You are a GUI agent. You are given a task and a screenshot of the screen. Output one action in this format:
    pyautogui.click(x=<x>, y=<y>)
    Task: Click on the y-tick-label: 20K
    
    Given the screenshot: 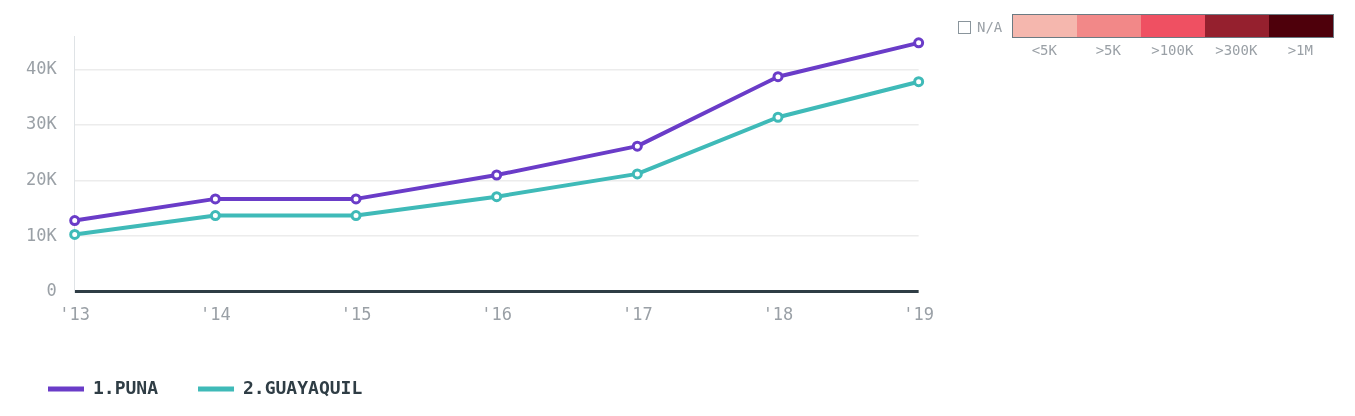 What is the action you would take?
    pyautogui.click(x=41, y=178)
    